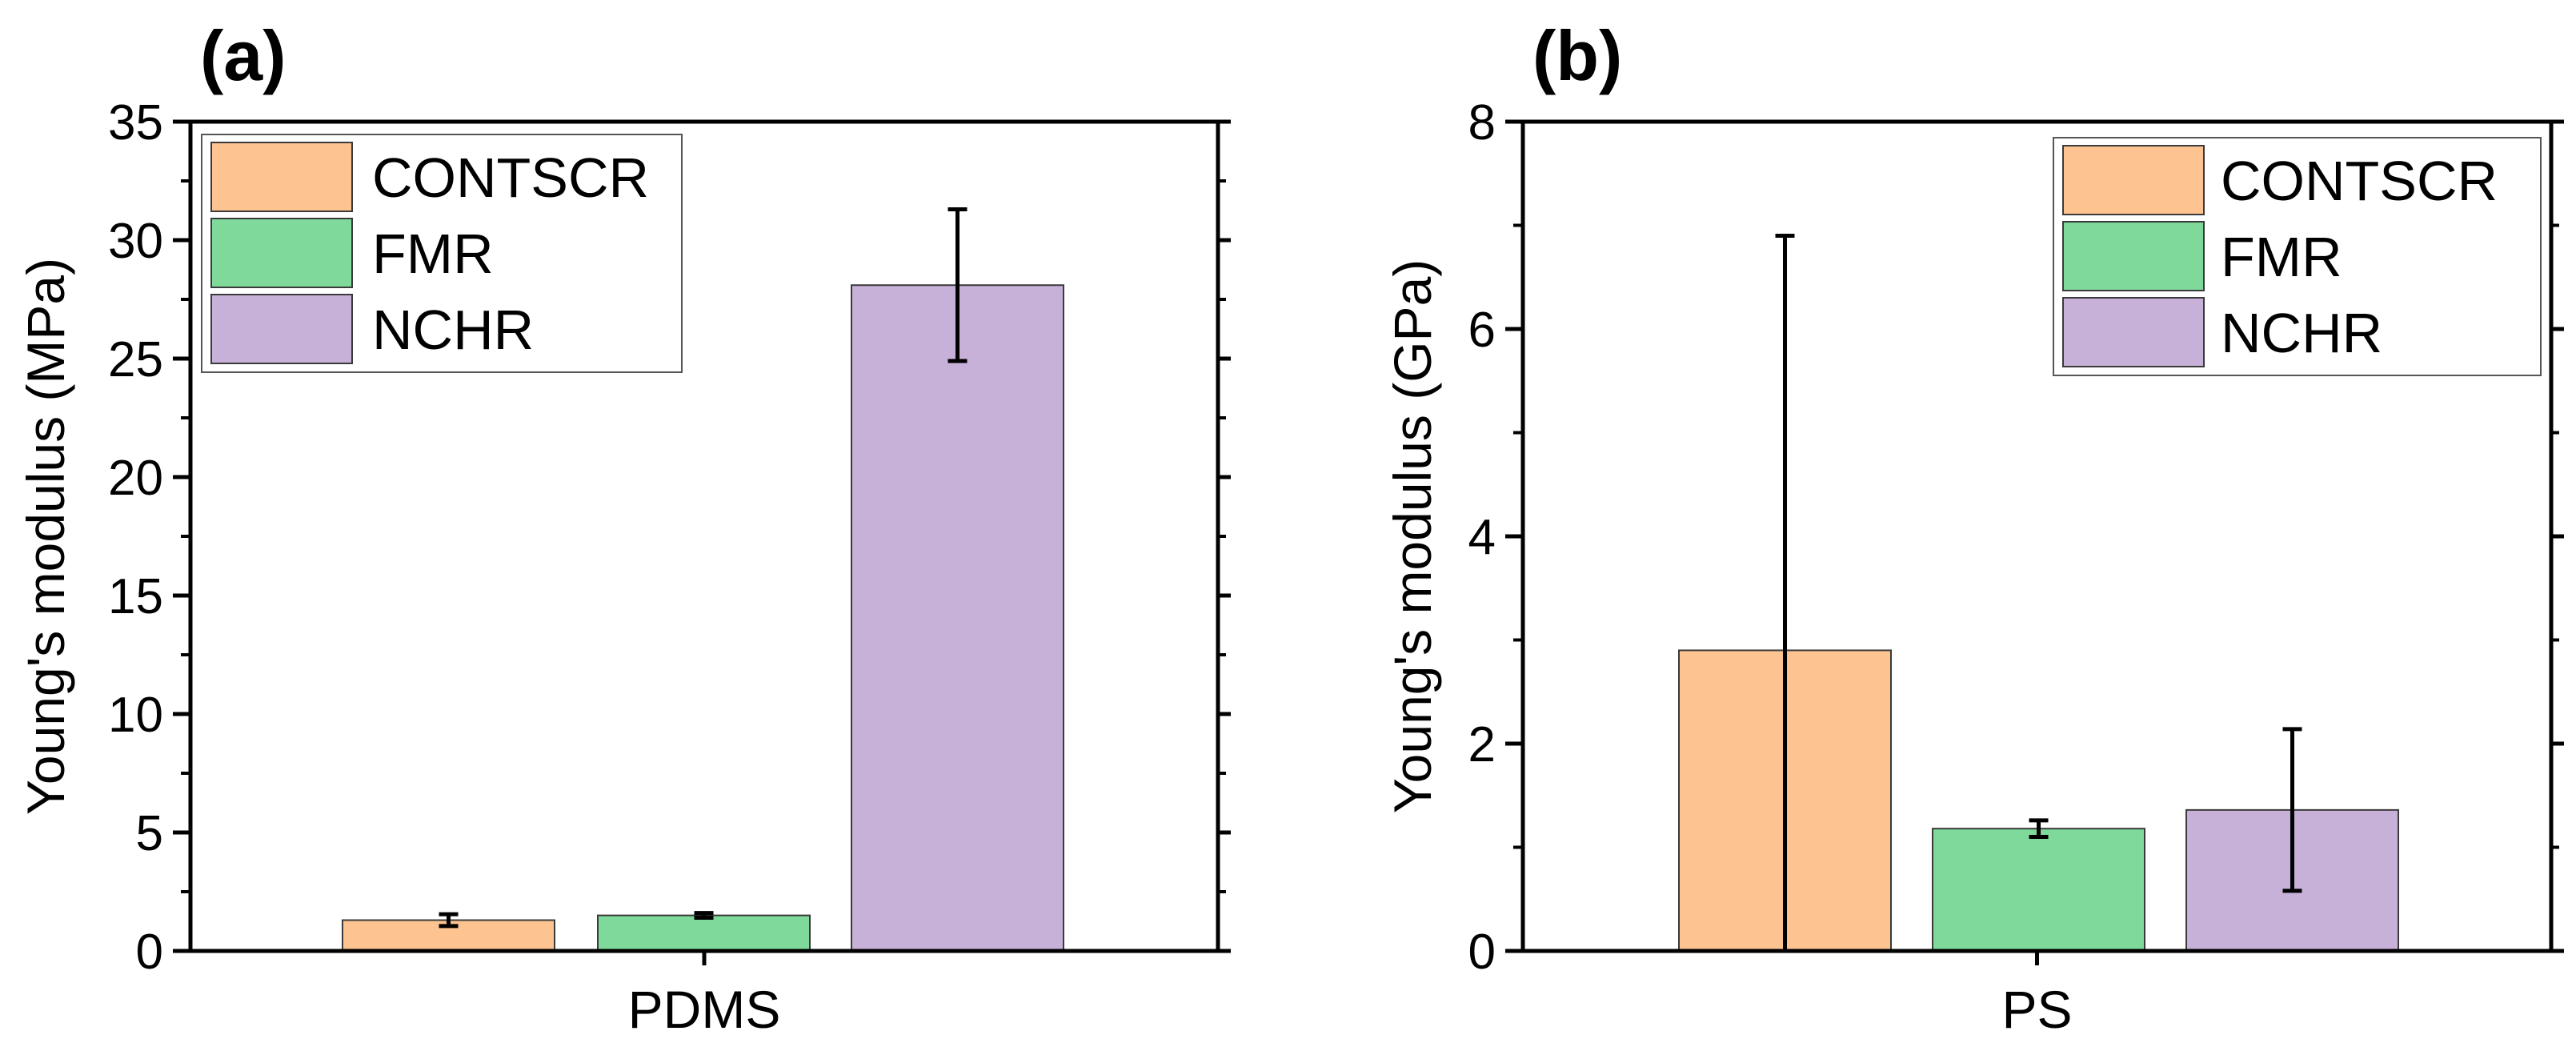  Describe the element at coordinates (135, 596) in the screenshot. I see `y-tick-label: 15` at that location.